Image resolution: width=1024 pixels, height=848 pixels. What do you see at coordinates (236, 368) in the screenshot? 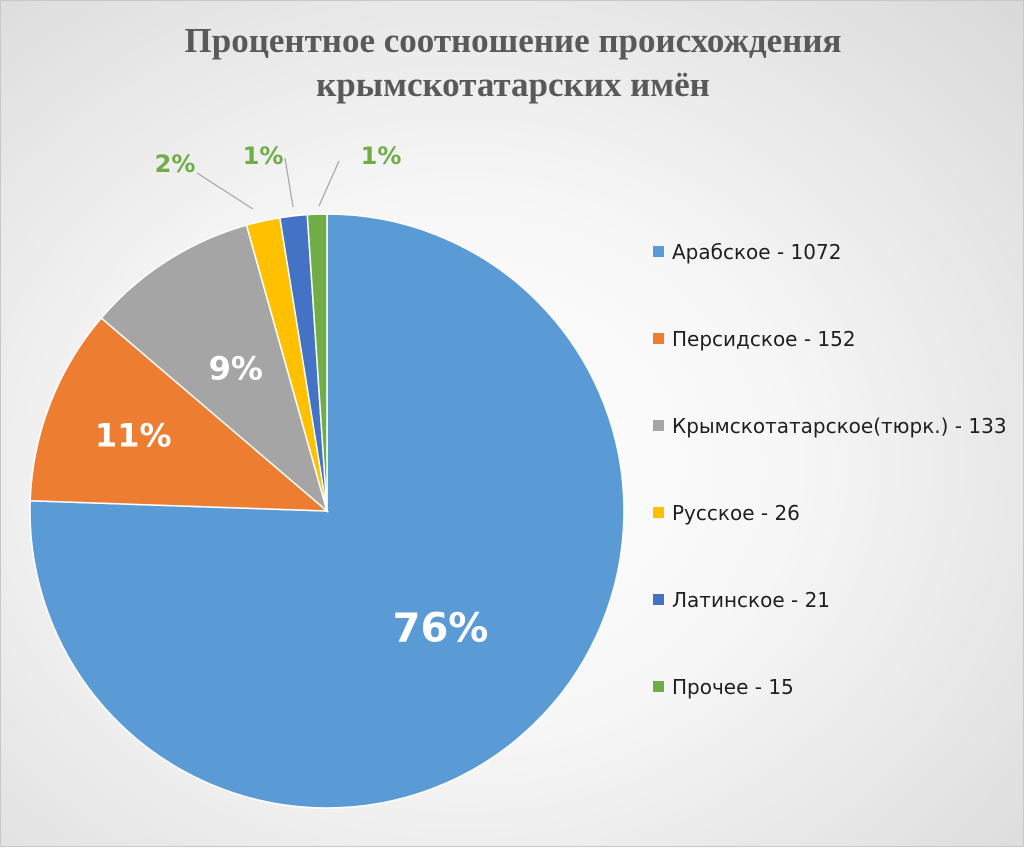
I see `data-label-3: 9%` at bounding box center [236, 368].